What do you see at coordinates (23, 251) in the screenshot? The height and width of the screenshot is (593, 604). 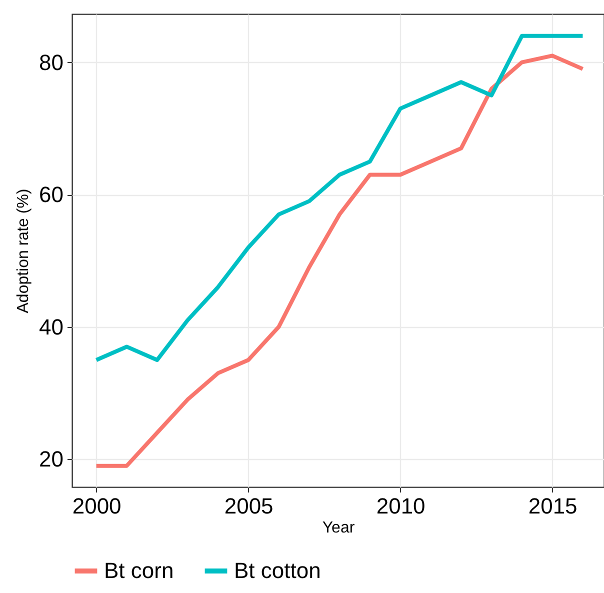 I see `y-axis-title: Adoption rate (%)` at bounding box center [23, 251].